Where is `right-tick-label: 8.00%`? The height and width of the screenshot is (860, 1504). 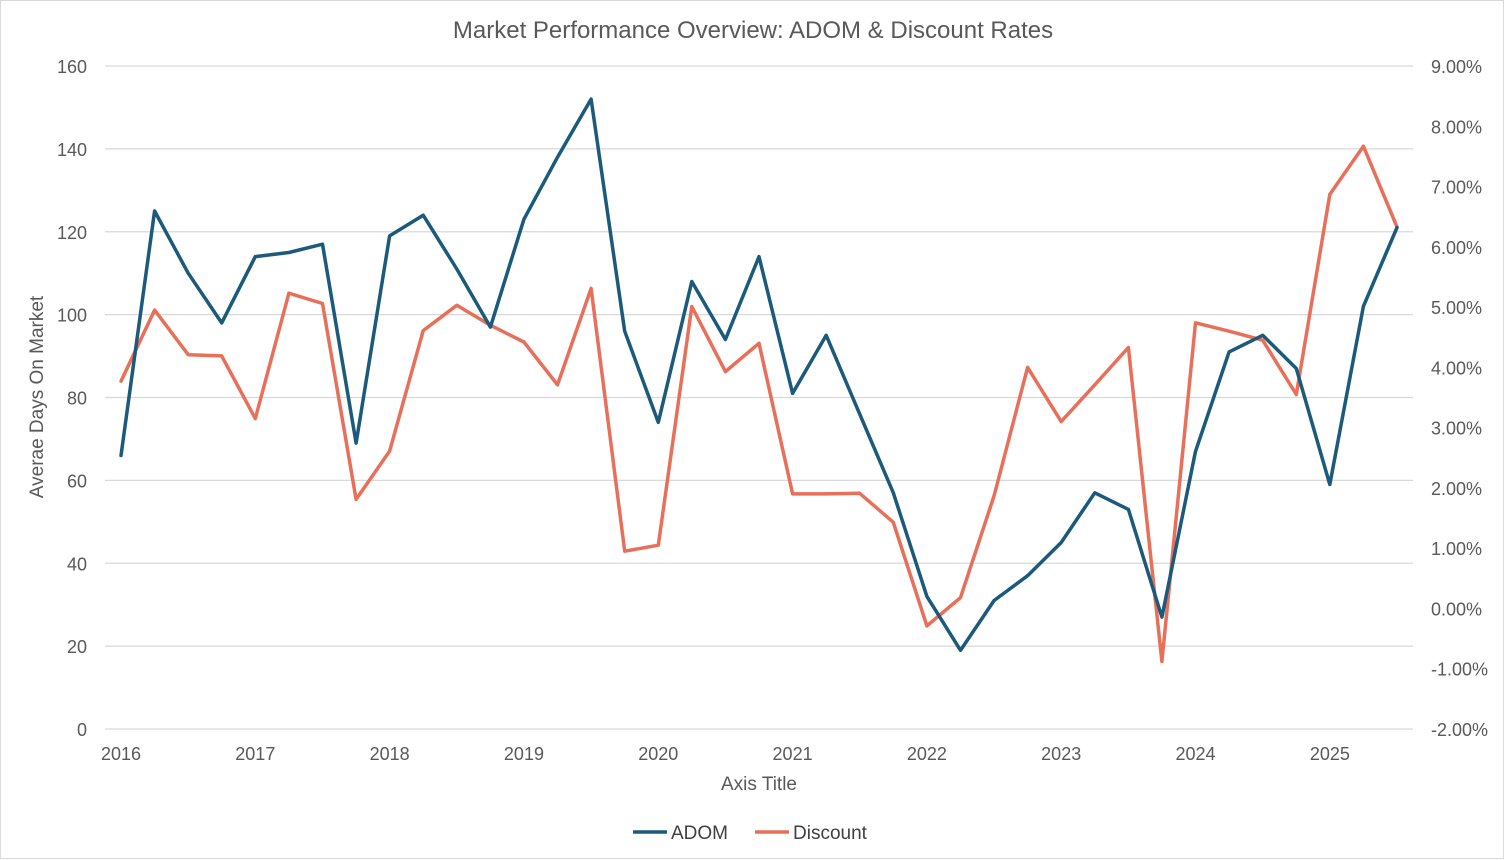
right-tick-label: 8.00% is located at coordinates (1456, 127).